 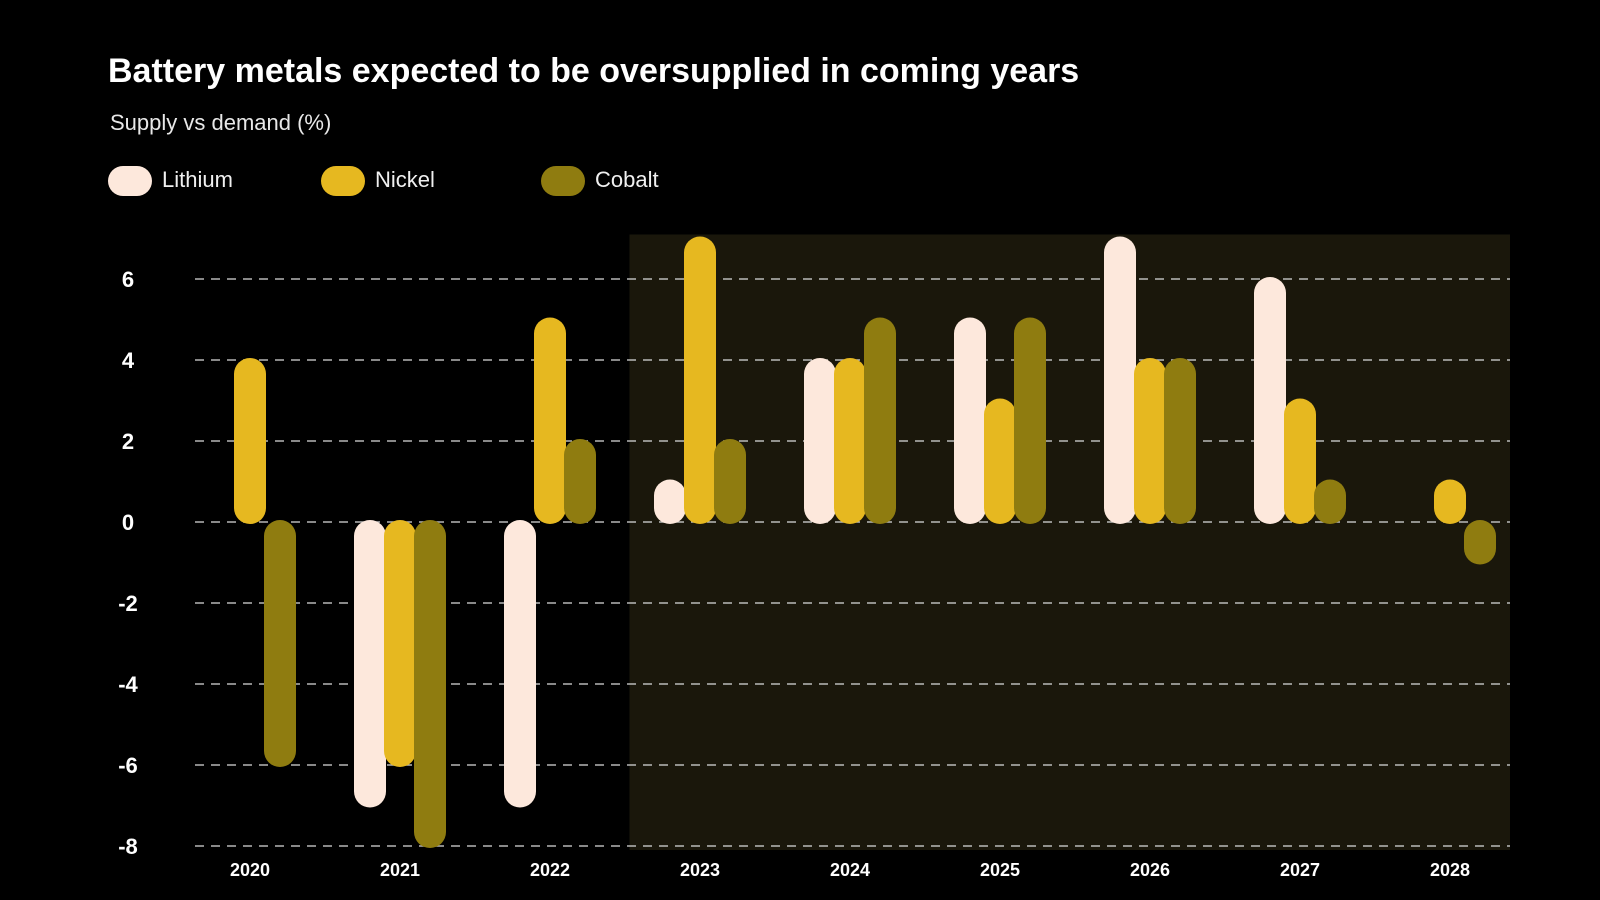 I want to click on bar-nickel-2028, so click(x=1450, y=501).